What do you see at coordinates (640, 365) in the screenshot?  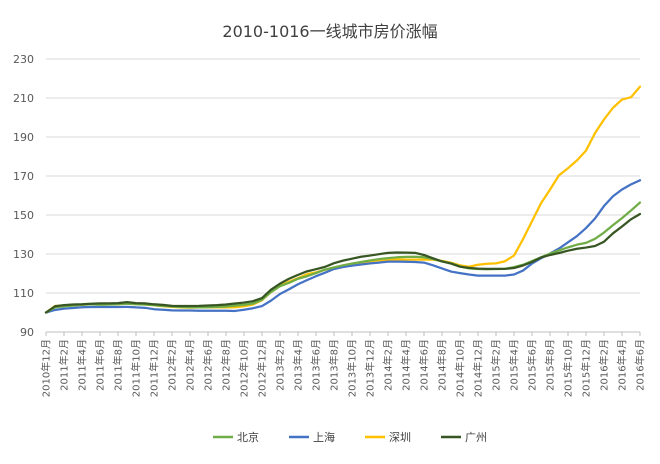 I see `x-tick-label: 2016年6月` at bounding box center [640, 365].